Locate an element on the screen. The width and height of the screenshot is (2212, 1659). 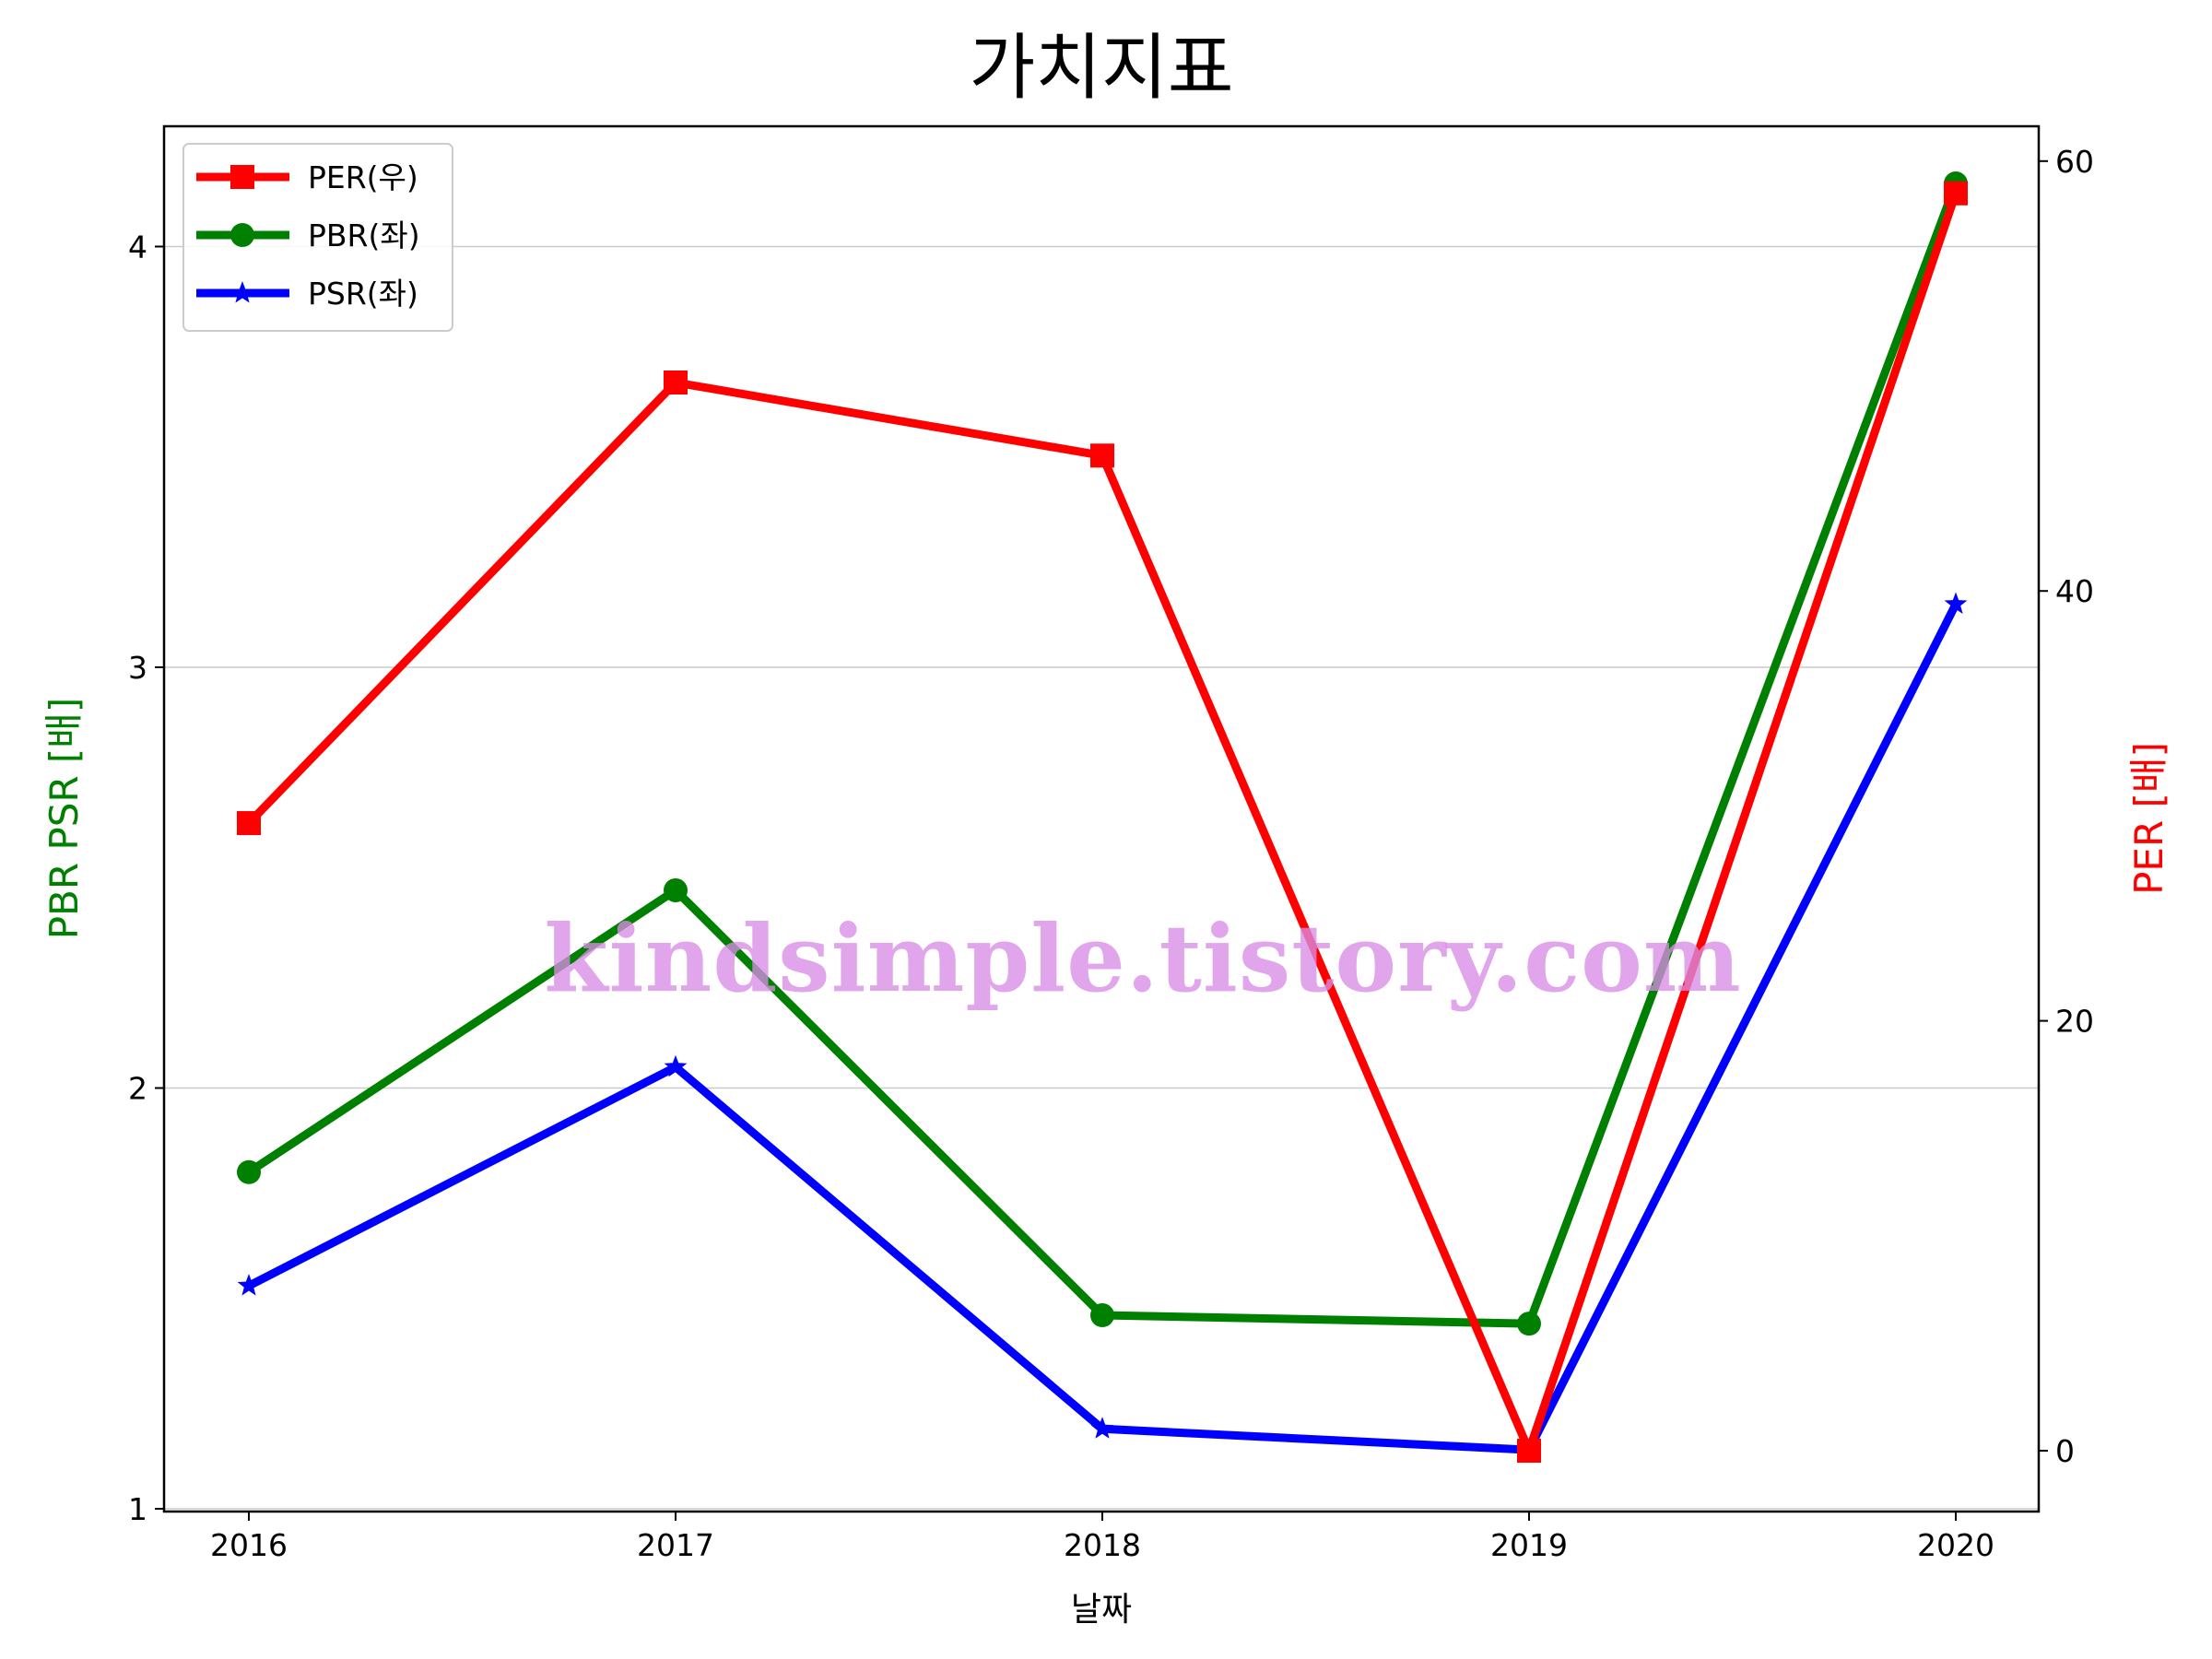
left-tick-label: 4 is located at coordinates (137, 247).